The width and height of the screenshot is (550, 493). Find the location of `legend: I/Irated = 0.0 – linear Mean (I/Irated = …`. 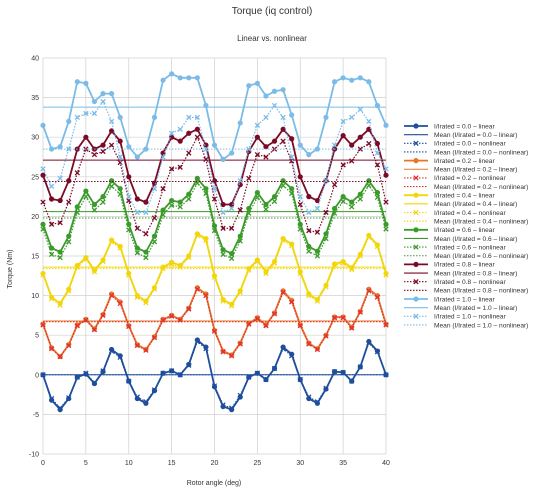

legend: I/Irated = 0.0 – linear Mean (I/Irated = … is located at coordinates (466, 226).